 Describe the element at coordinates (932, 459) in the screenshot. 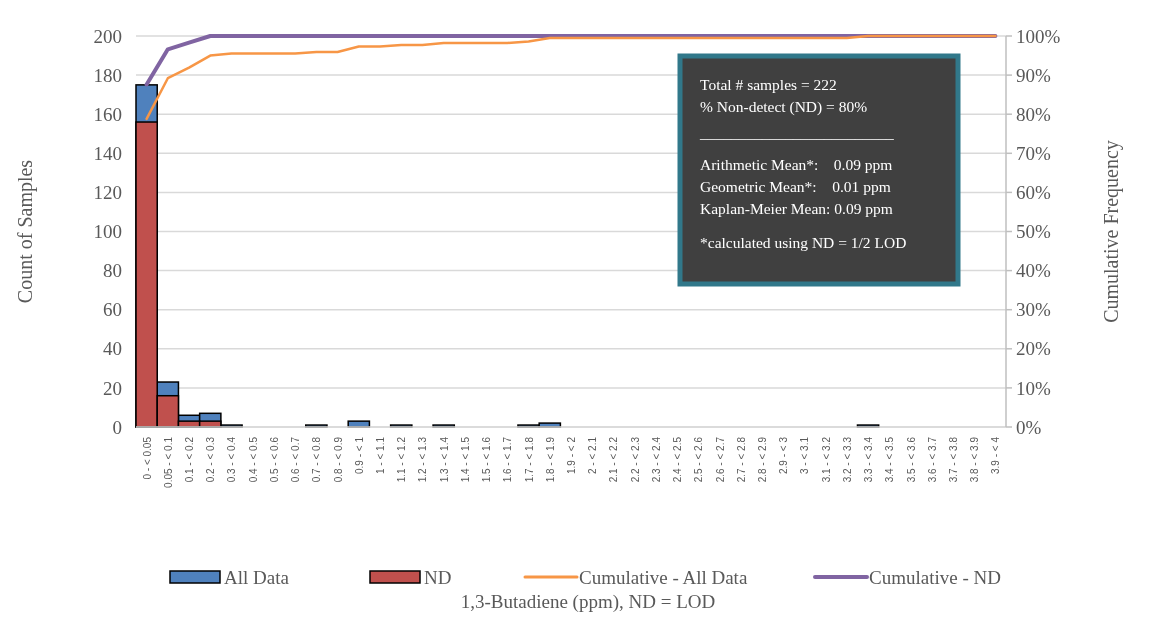

I see `x-tick-label: 3.6 - < 3.7` at that location.